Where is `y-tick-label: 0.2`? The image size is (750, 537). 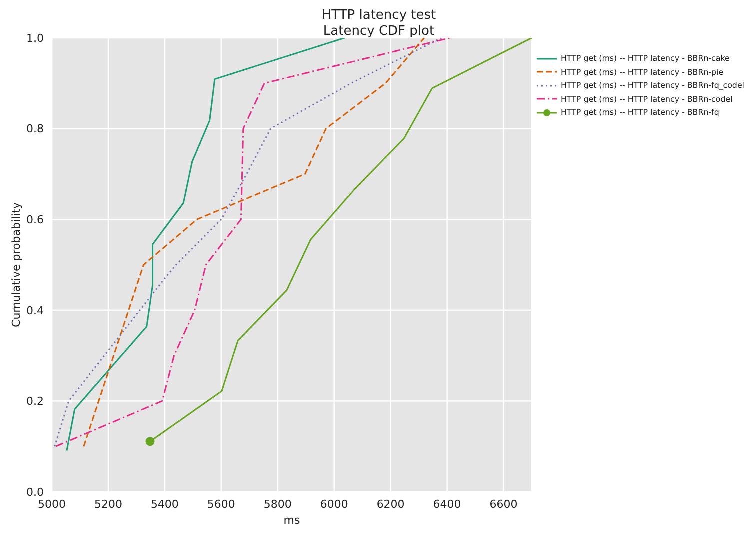
y-tick-label: 0.2 is located at coordinates (35, 401).